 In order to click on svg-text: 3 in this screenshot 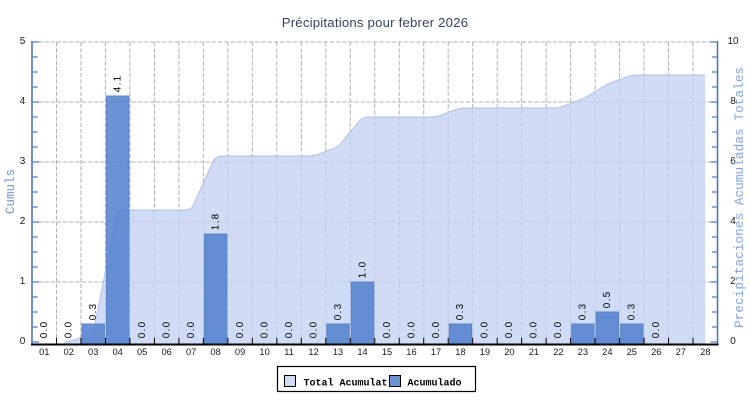, I will do `click(23, 161)`.